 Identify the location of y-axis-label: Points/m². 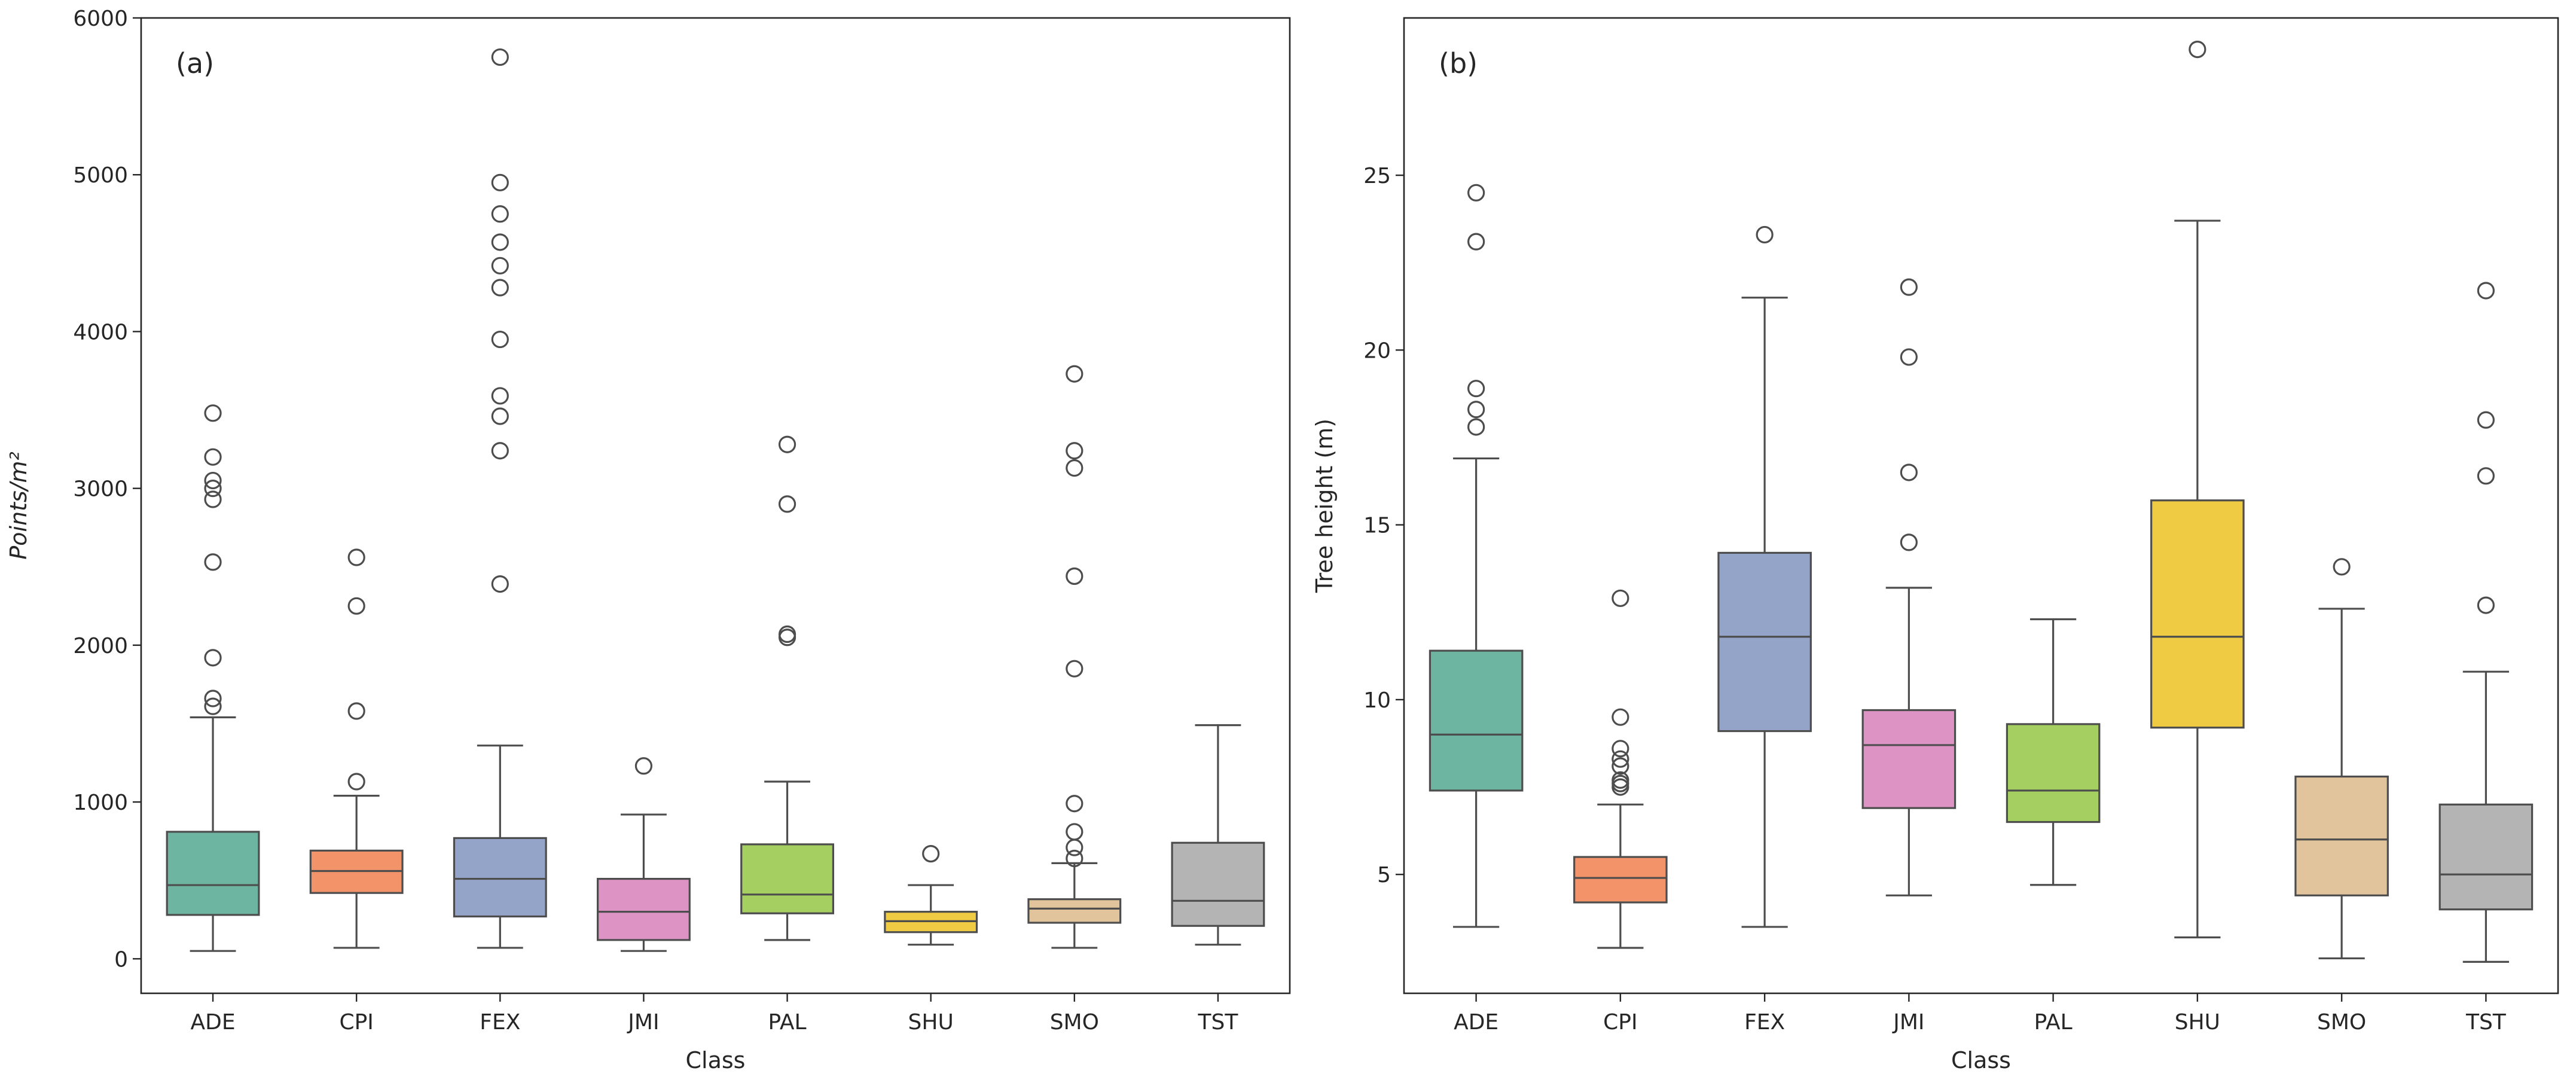
(18, 506).